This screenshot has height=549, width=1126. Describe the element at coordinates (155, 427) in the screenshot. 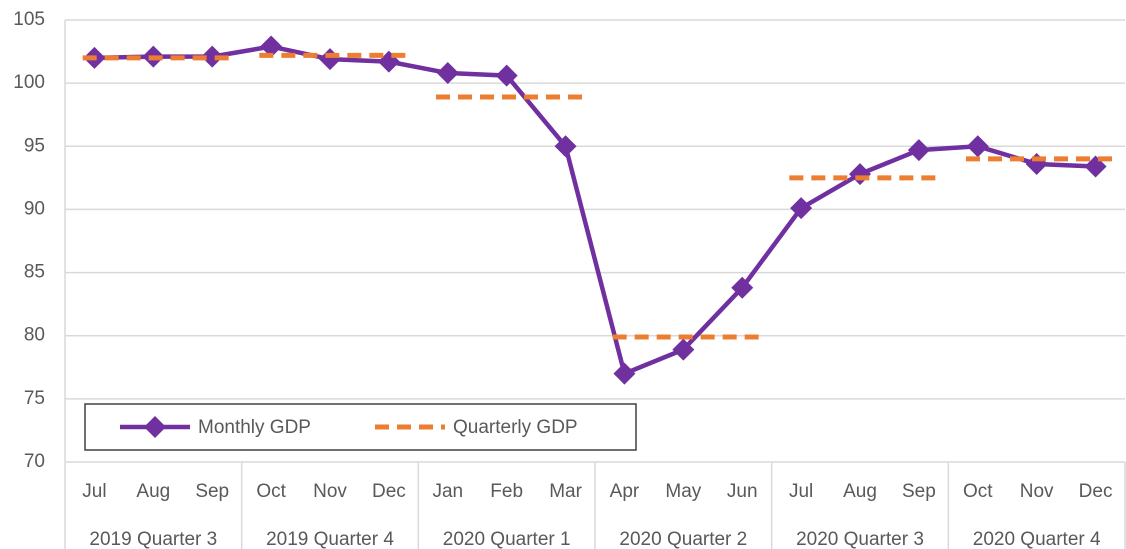

I see `legend-marker` at that location.